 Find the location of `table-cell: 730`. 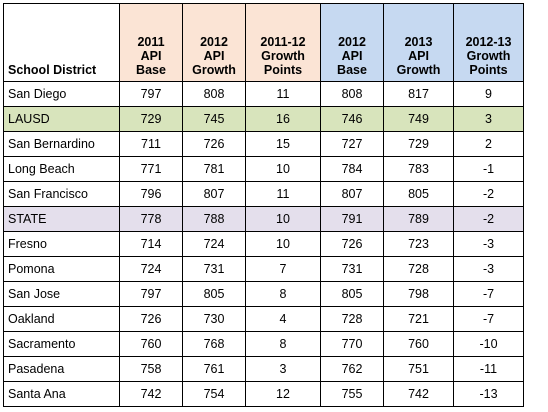

table-cell: 730 is located at coordinates (214, 319).